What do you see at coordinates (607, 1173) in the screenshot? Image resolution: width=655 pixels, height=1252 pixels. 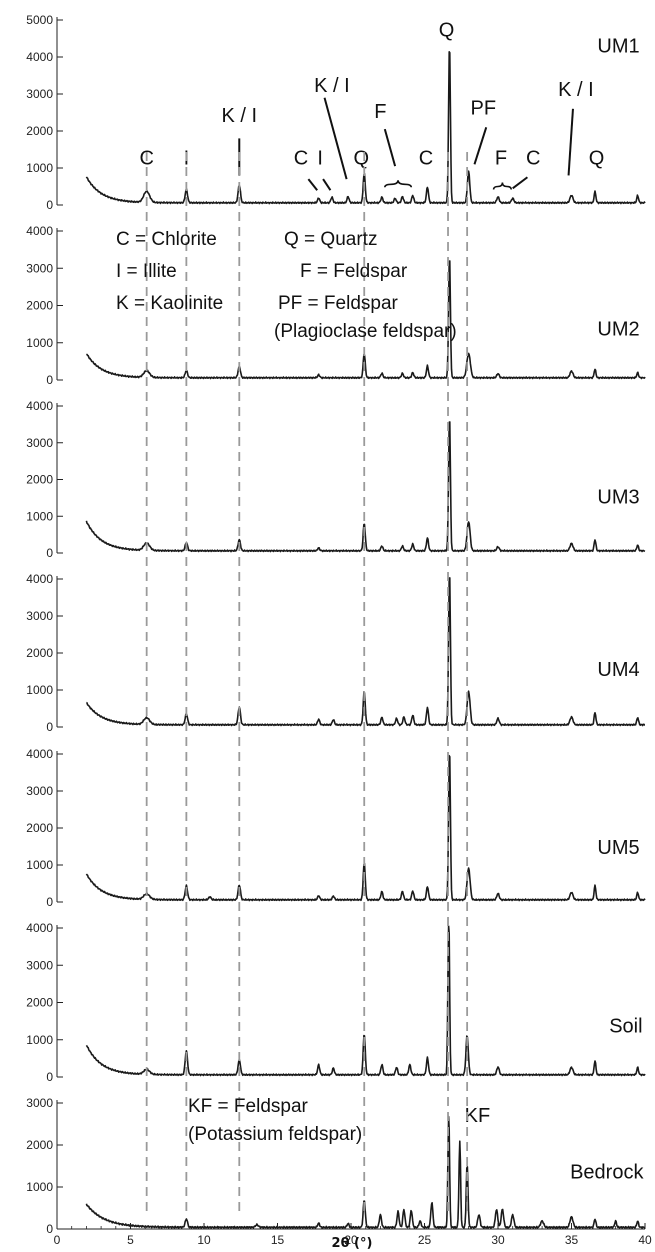 I see `sample-label-bedrock: Bedrock` at bounding box center [607, 1173].